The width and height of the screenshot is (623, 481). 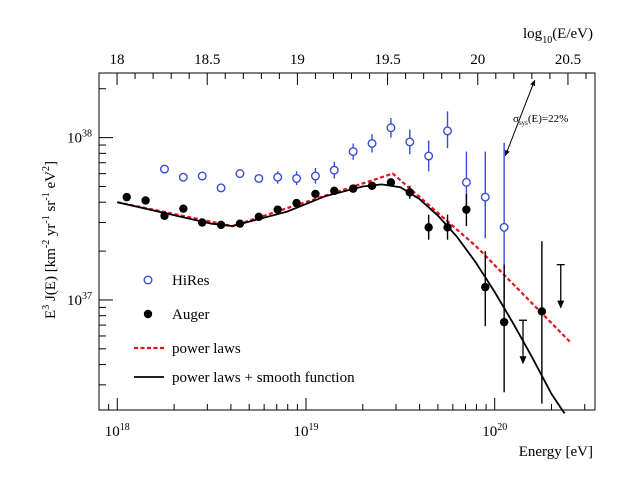 I want to click on sys-arrow-head-up, so click(x=533, y=83).